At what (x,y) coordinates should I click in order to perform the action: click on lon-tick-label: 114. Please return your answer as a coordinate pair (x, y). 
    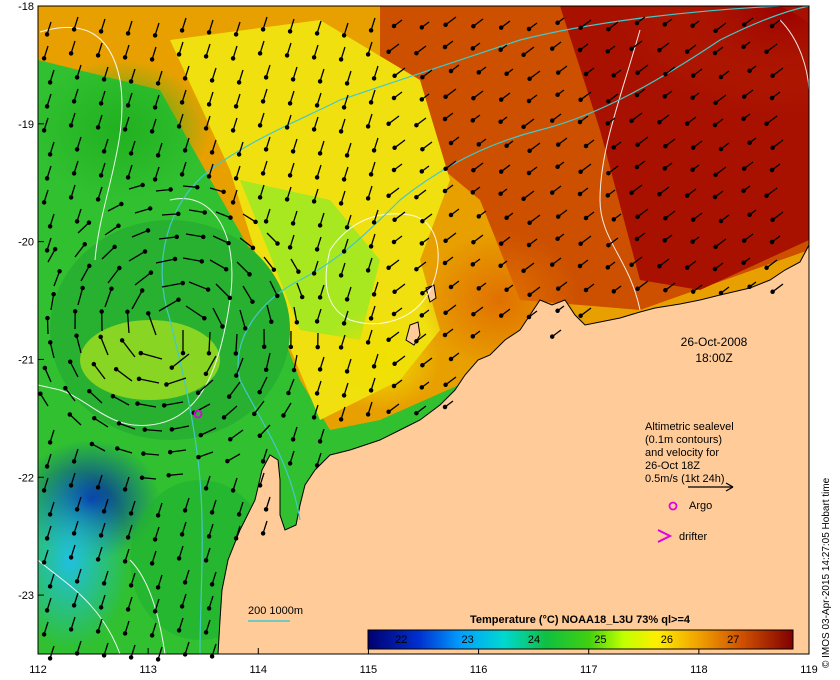
    Looking at the image, I should click on (259, 670).